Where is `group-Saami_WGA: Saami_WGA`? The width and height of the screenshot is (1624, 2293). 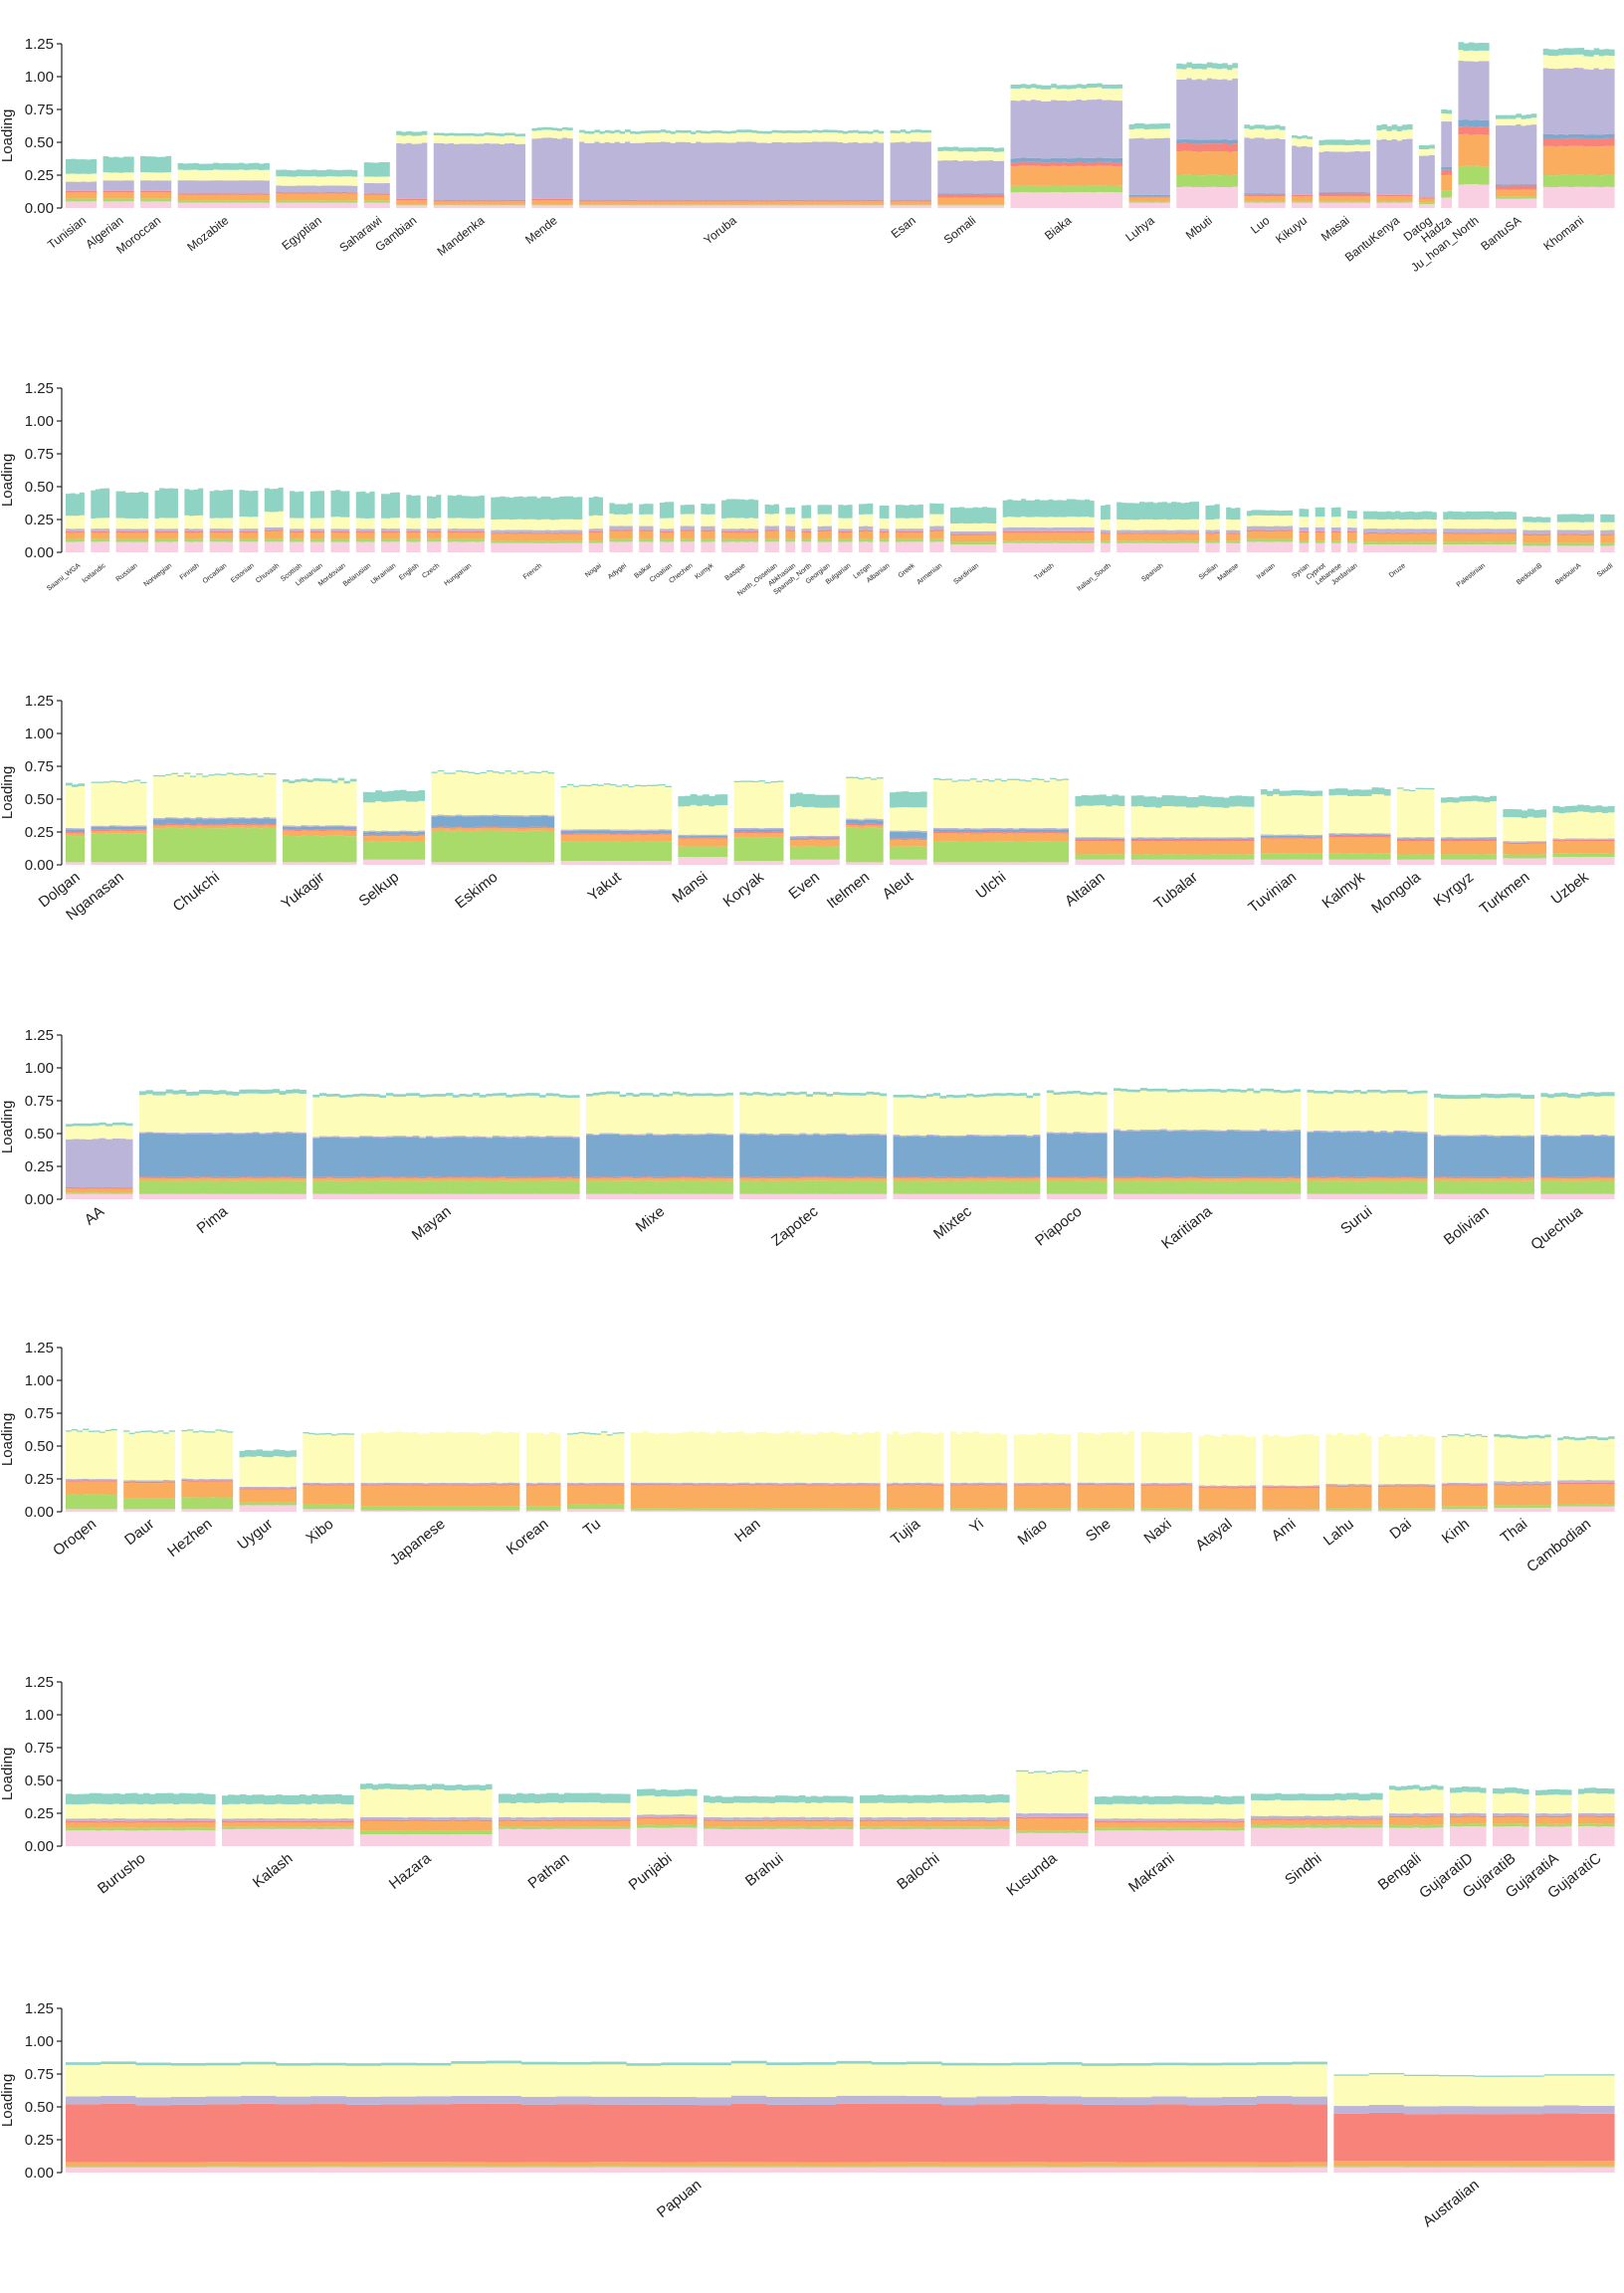 group-Saami_WGA: Saami_WGA is located at coordinates (66, 542).